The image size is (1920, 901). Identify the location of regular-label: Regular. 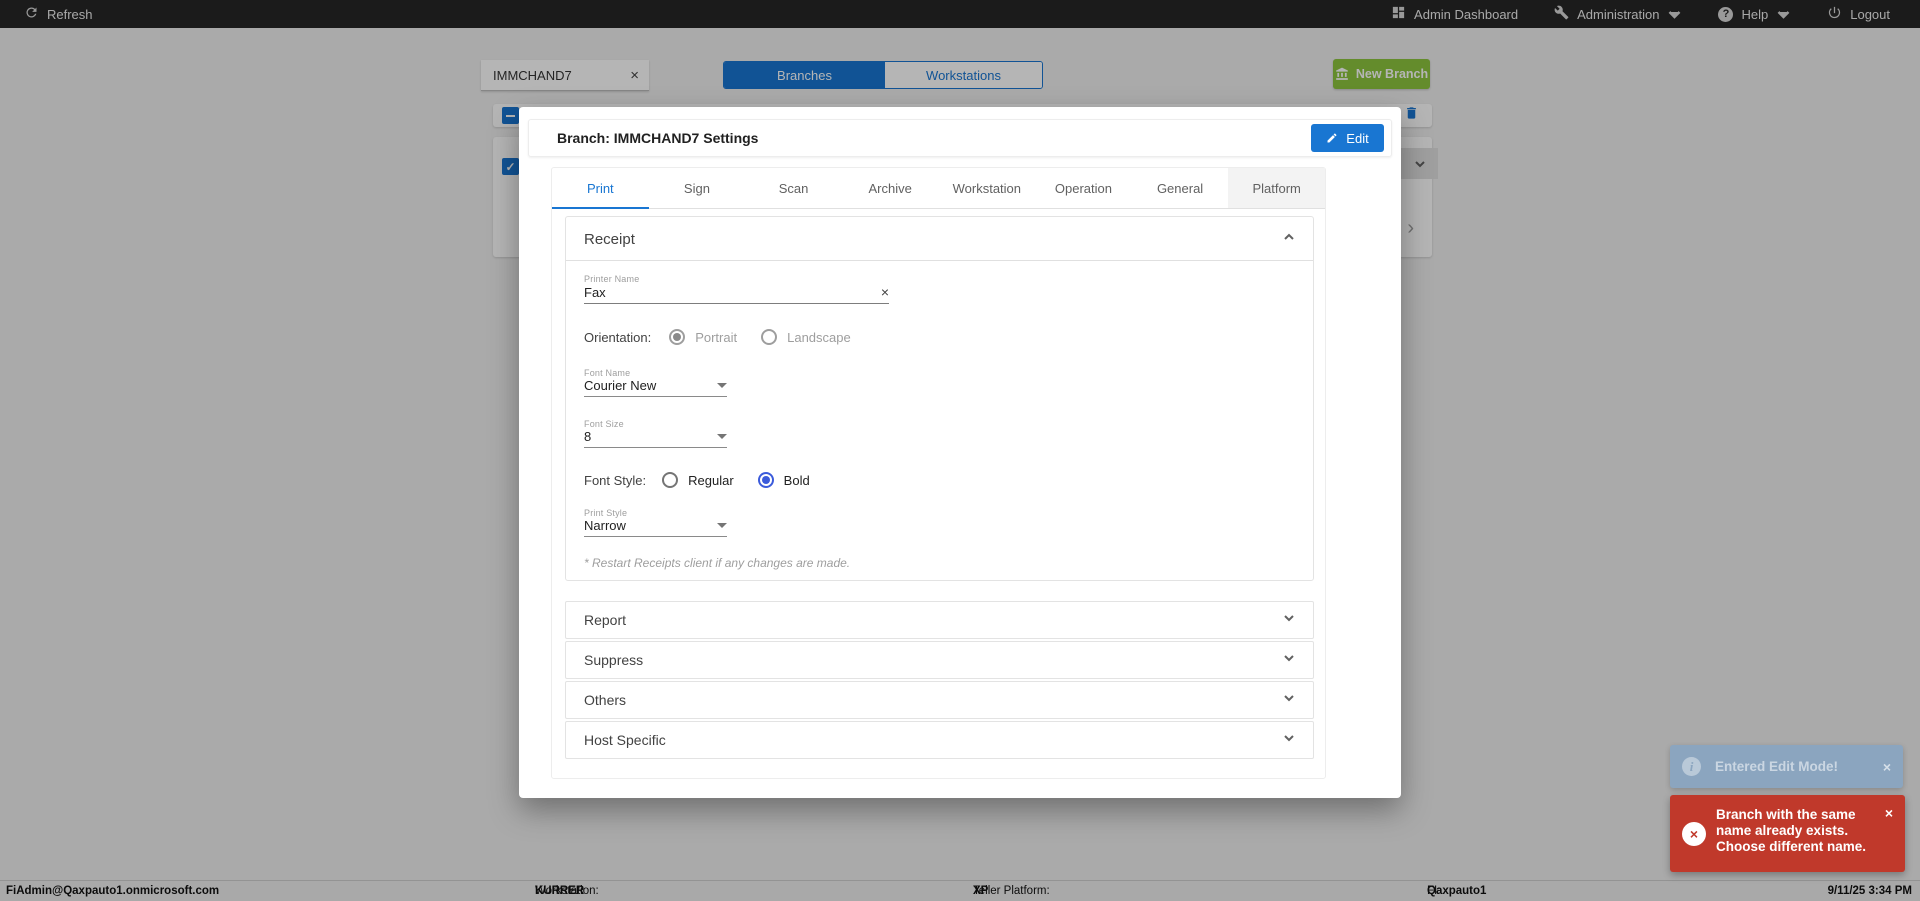
(711, 480).